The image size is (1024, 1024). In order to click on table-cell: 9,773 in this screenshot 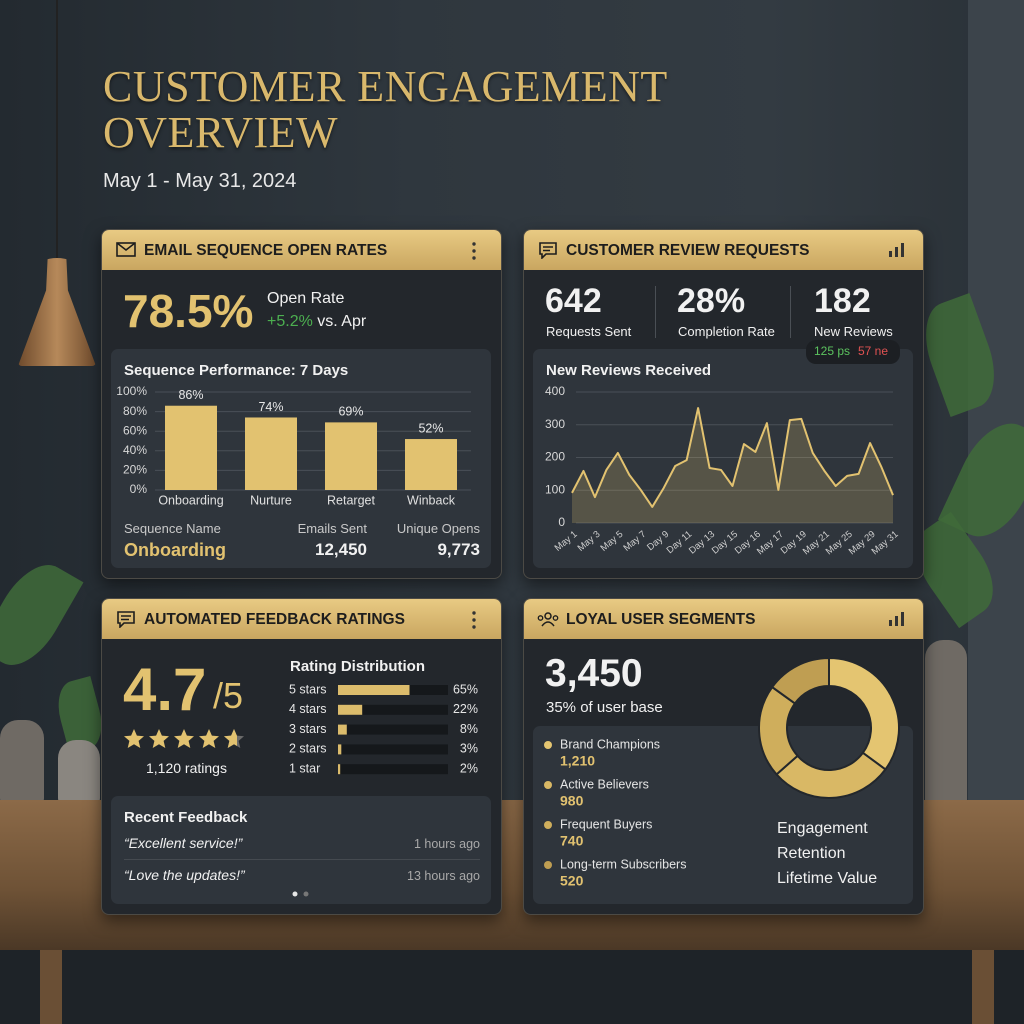, I will do `click(458, 549)`.